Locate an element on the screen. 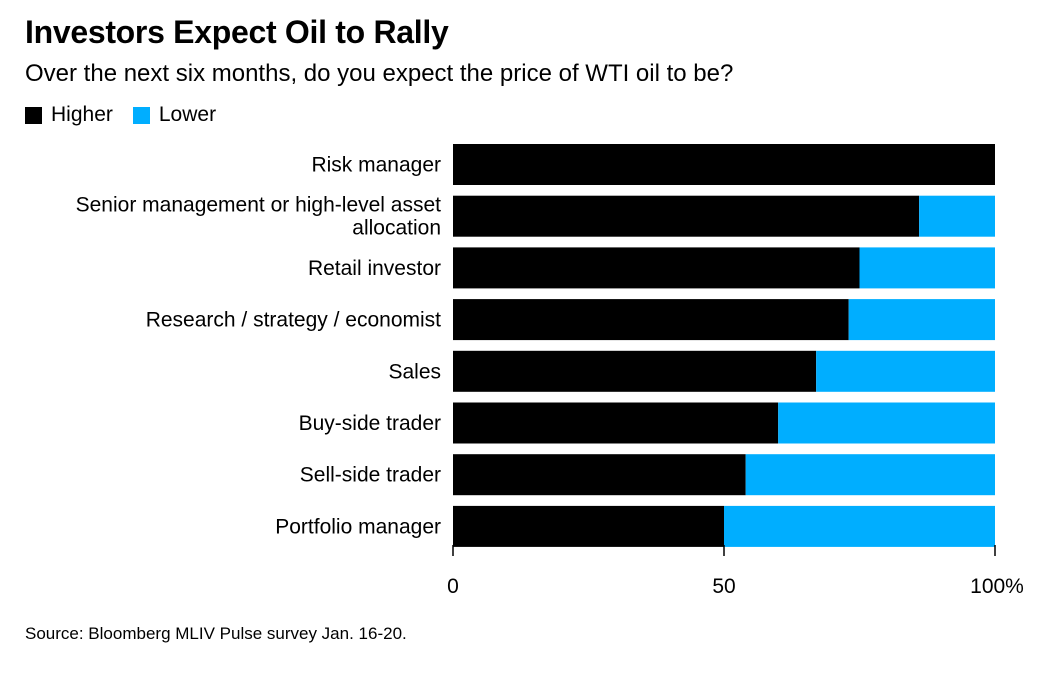  category-label-0: Risk manager is located at coordinates (376, 165).